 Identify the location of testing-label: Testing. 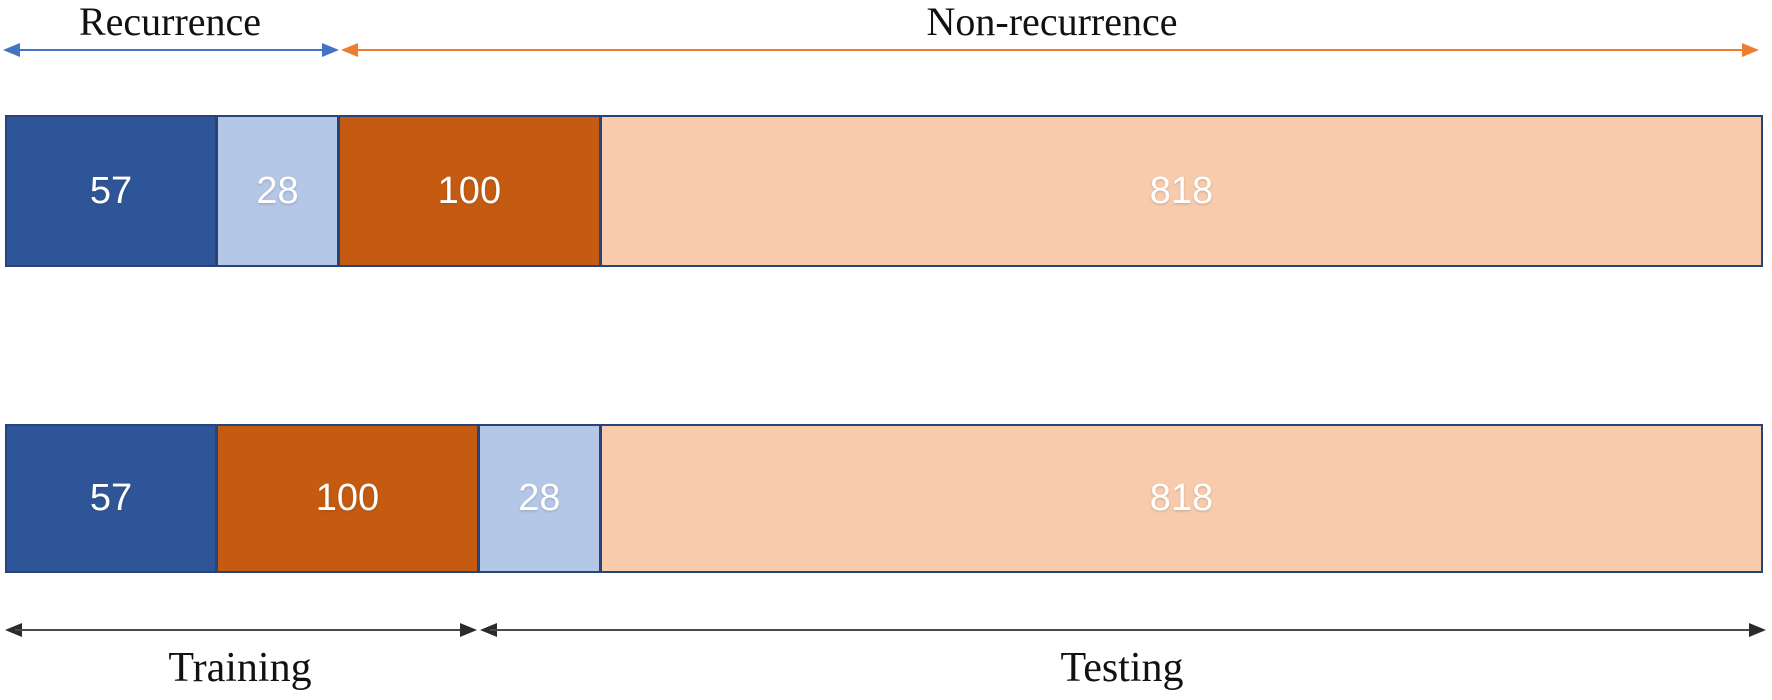
(1122, 668).